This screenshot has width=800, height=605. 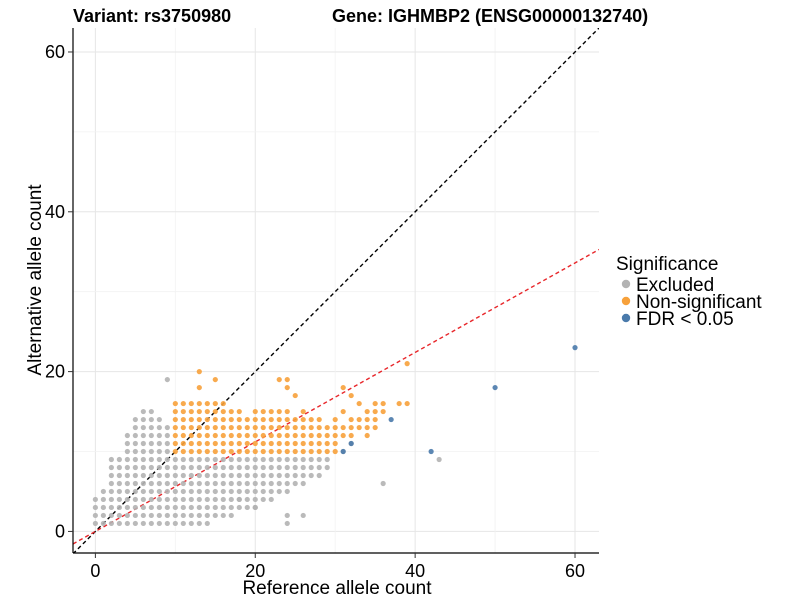 What do you see at coordinates (35, 280) in the screenshot?
I see `y-axis-label: Alternative allele count` at bounding box center [35, 280].